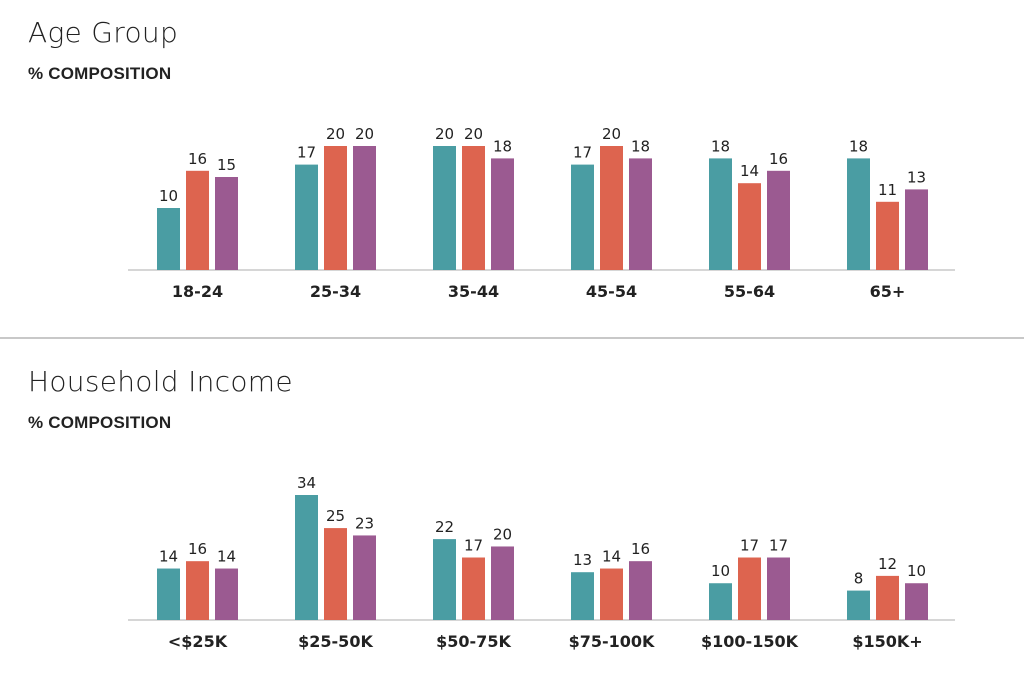 The width and height of the screenshot is (1024, 682). Describe the element at coordinates (888, 291) in the screenshot. I see `category-label: 65+` at that location.